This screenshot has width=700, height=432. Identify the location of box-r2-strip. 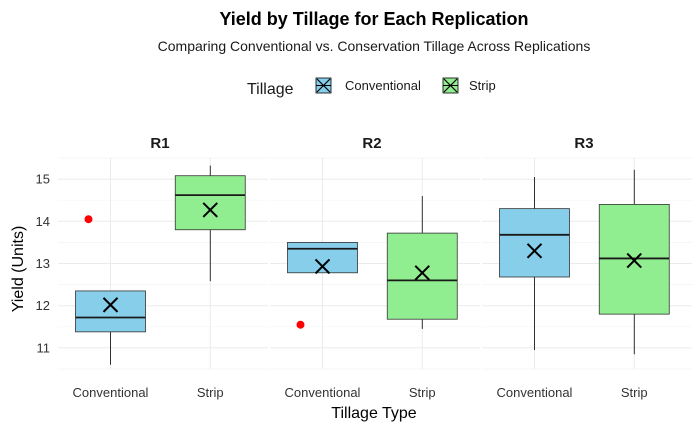
(422, 262).